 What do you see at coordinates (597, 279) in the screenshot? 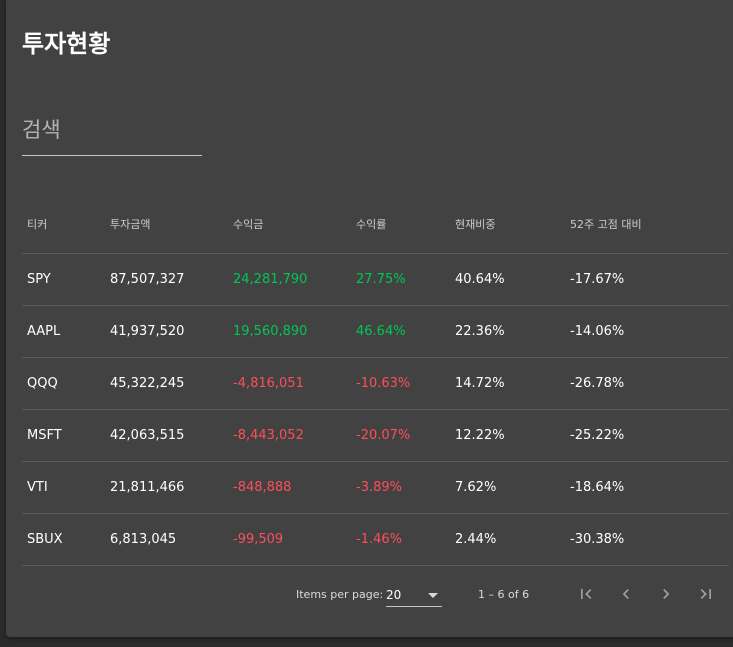
I see `cell-52w-high: -17.67%` at bounding box center [597, 279].